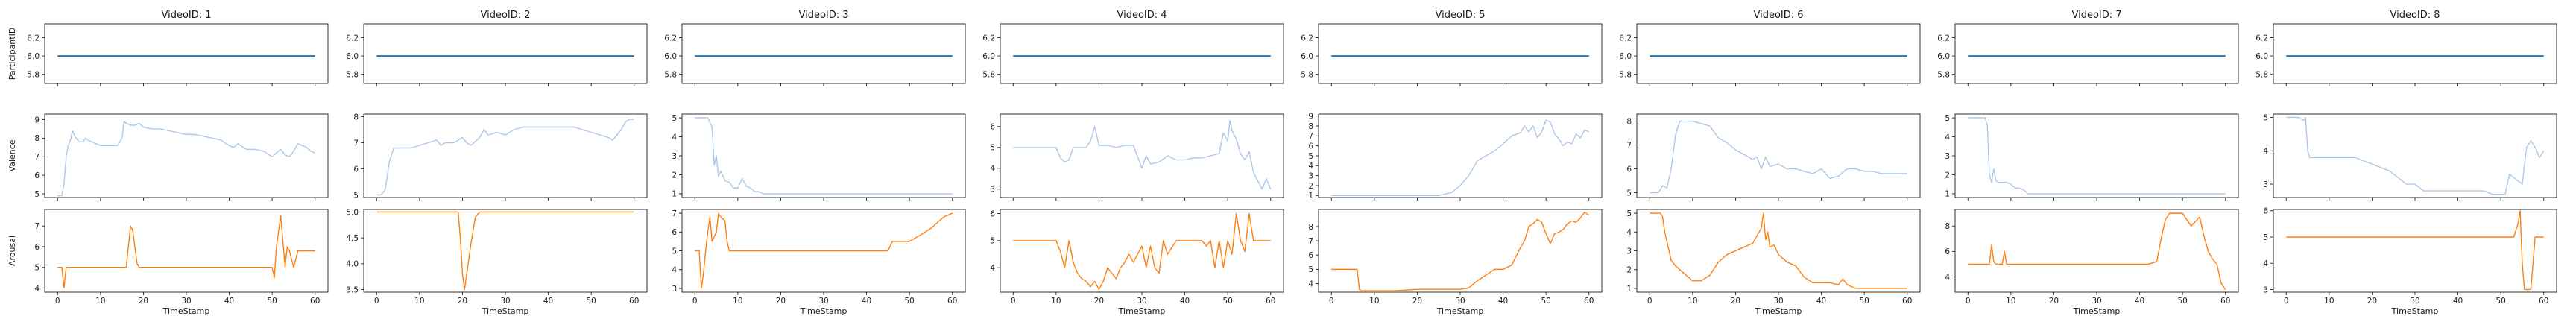 The width and height of the screenshot is (2576, 322). I want to click on subplot: 5.8 6.0 6.2 VideoID: 7, so click(2088, 48).